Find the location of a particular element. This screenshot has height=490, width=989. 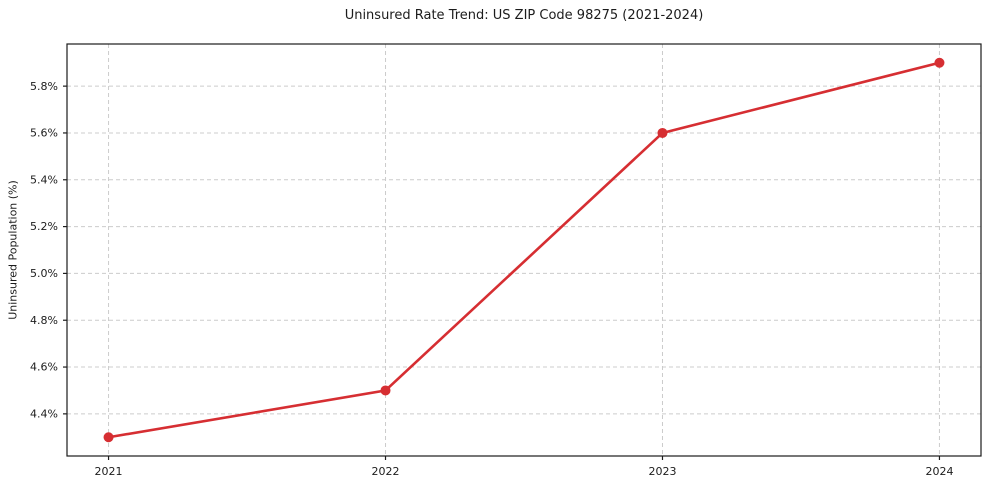

x-tick-label: 2022 is located at coordinates (386, 471).